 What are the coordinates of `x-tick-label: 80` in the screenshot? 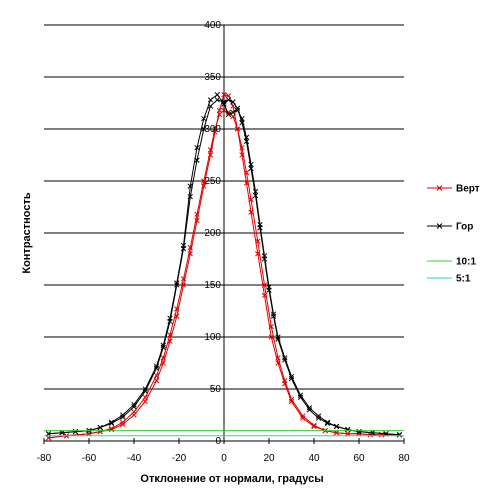 It's located at (404, 458).